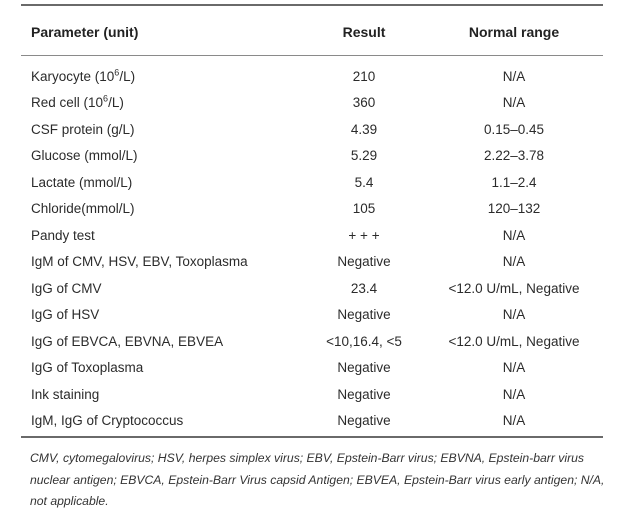 This screenshot has width=620, height=520. Describe the element at coordinates (312, 156) in the screenshot. I see `table-row: Glucose (mmol/L) 5.29 2.22–3.78` at that location.